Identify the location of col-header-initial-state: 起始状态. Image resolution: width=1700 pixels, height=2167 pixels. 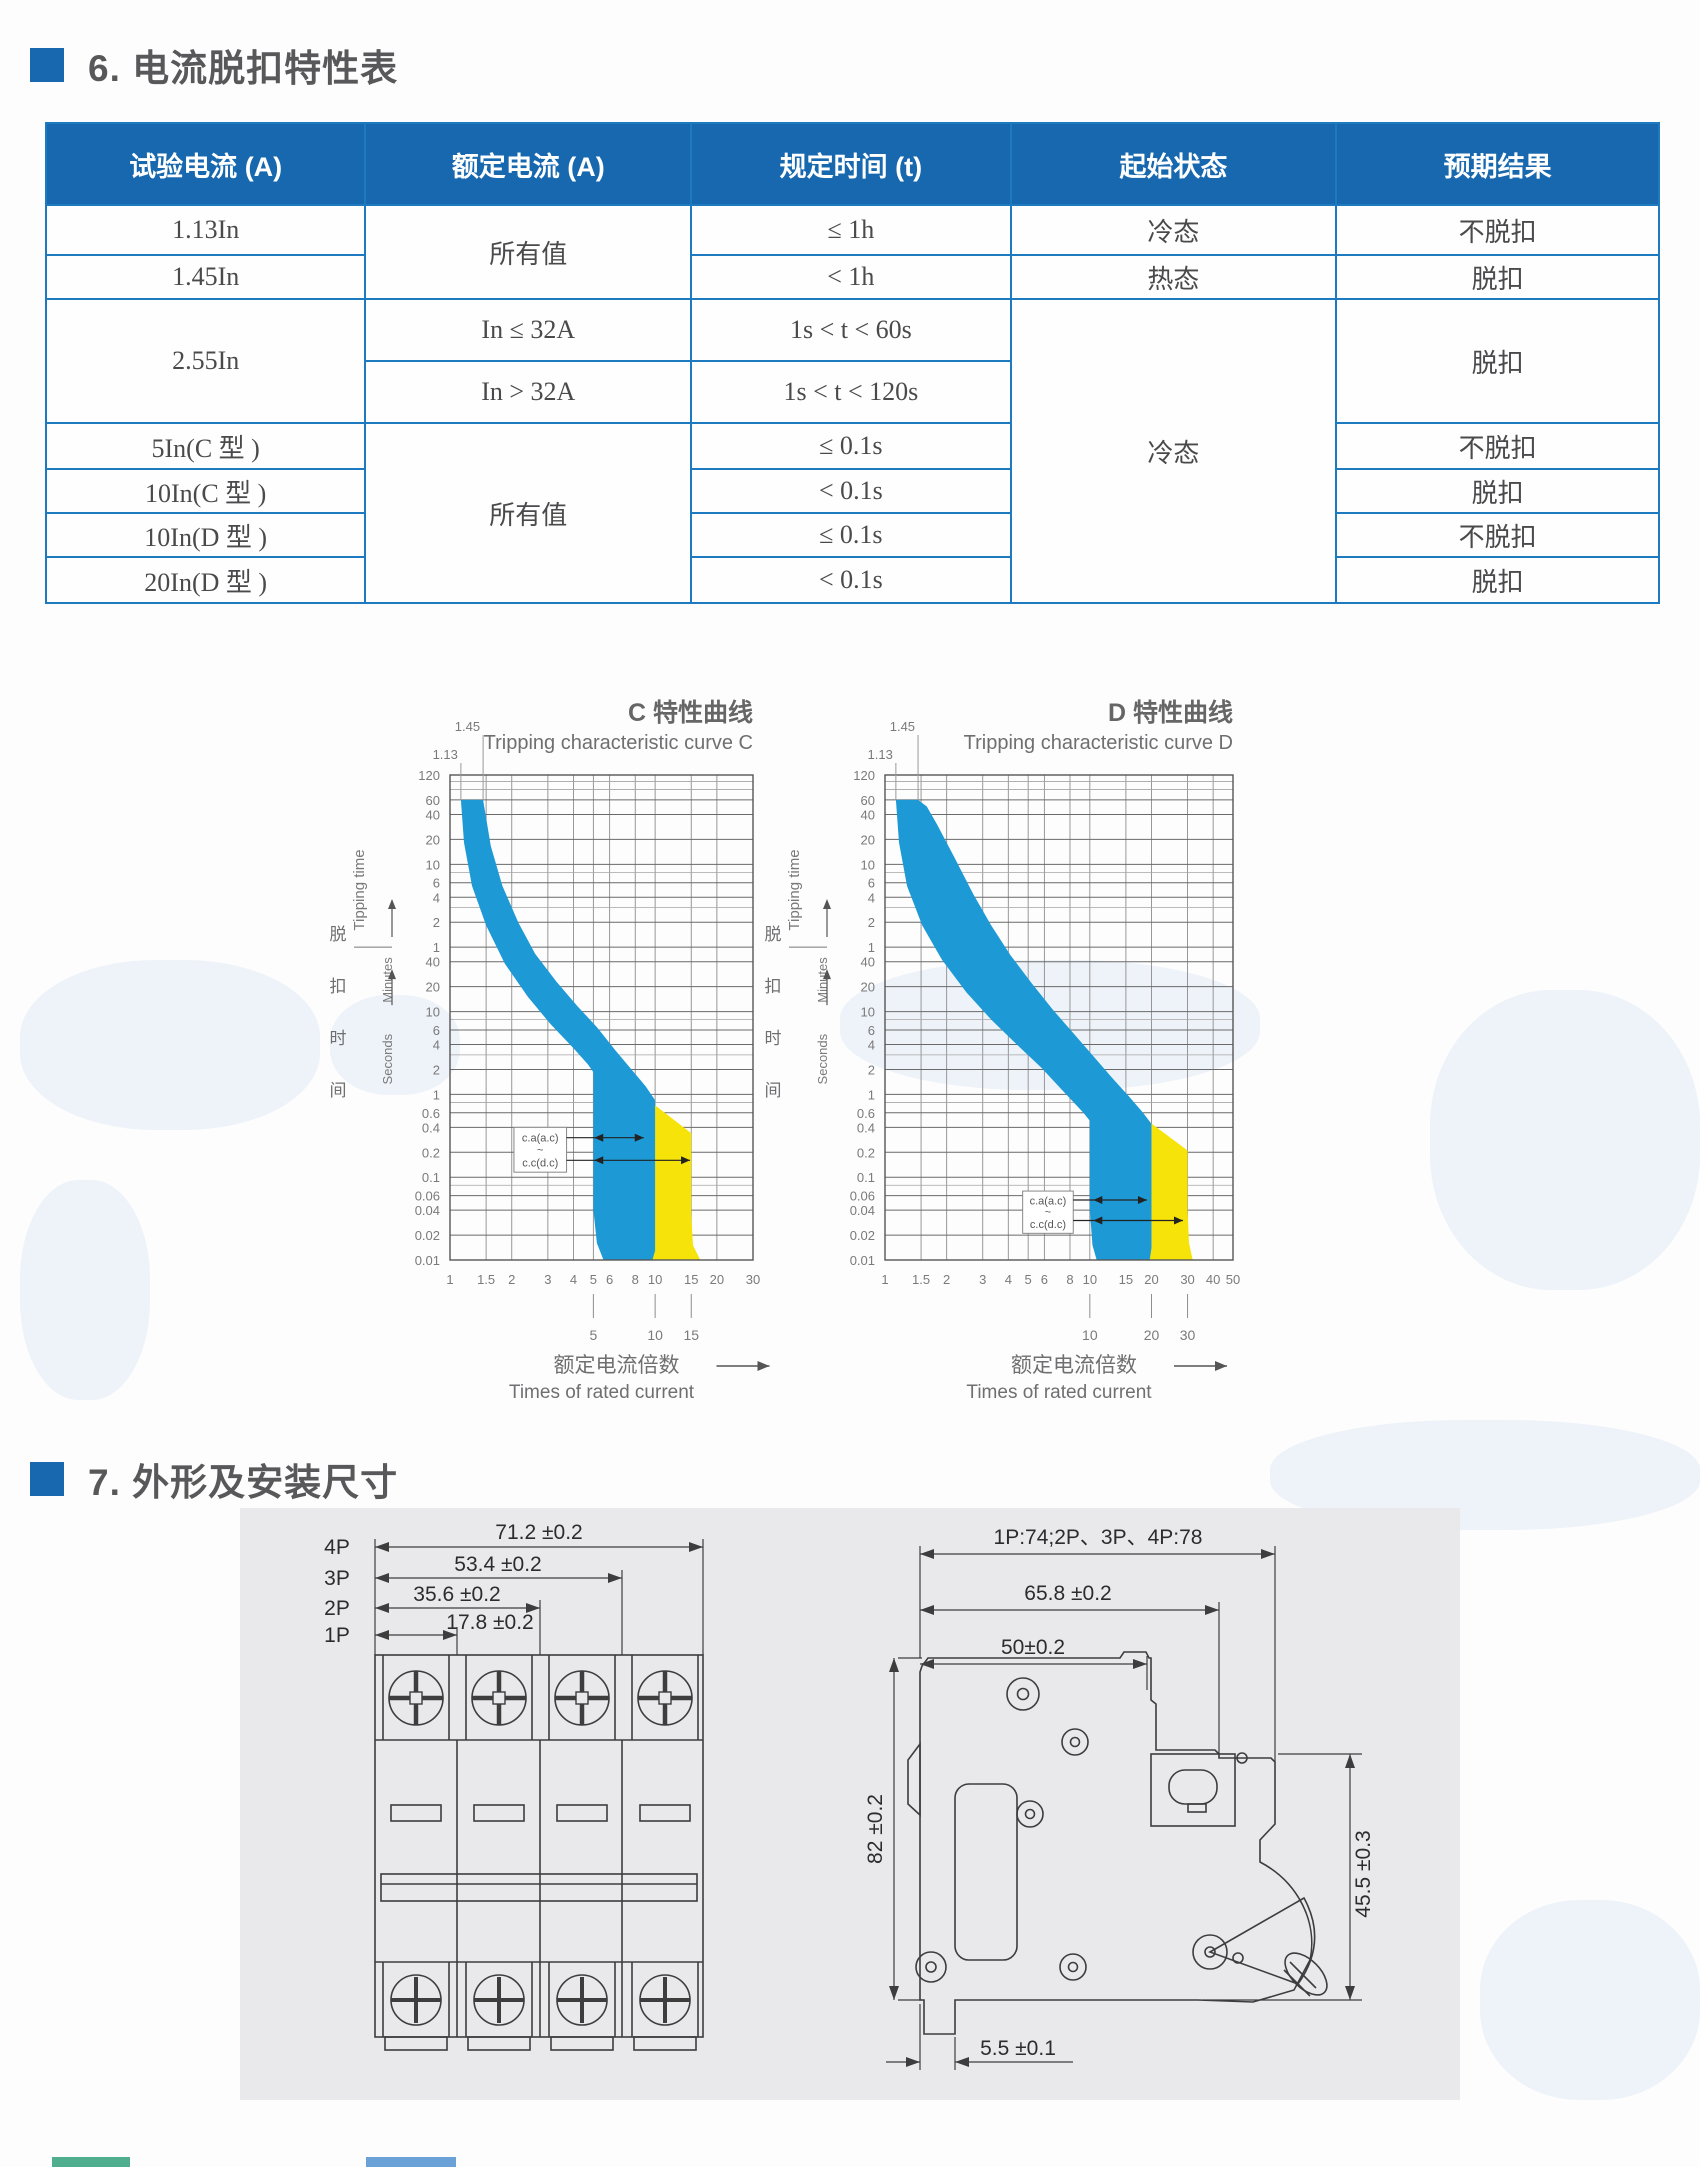
(1173, 164).